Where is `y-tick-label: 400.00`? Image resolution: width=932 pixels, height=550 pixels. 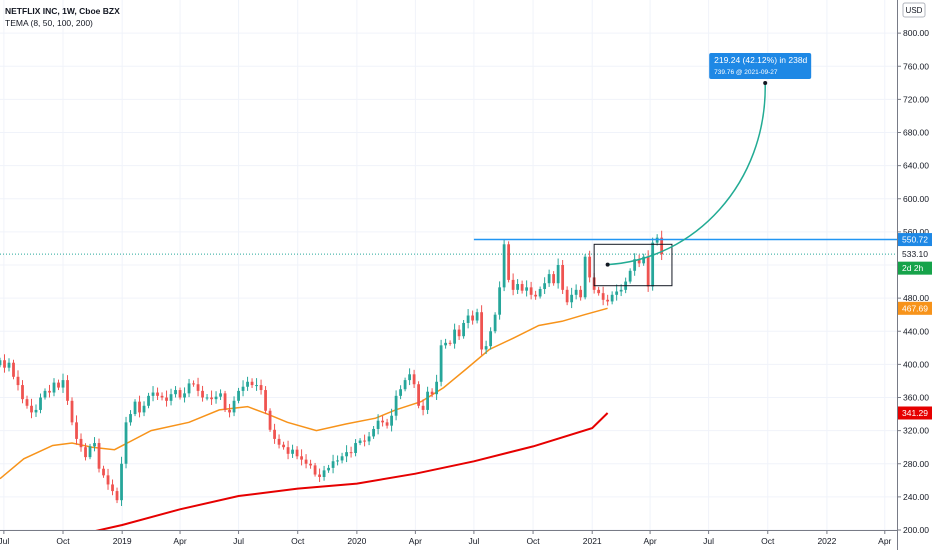
y-tick-label: 400.00 is located at coordinates (916, 364).